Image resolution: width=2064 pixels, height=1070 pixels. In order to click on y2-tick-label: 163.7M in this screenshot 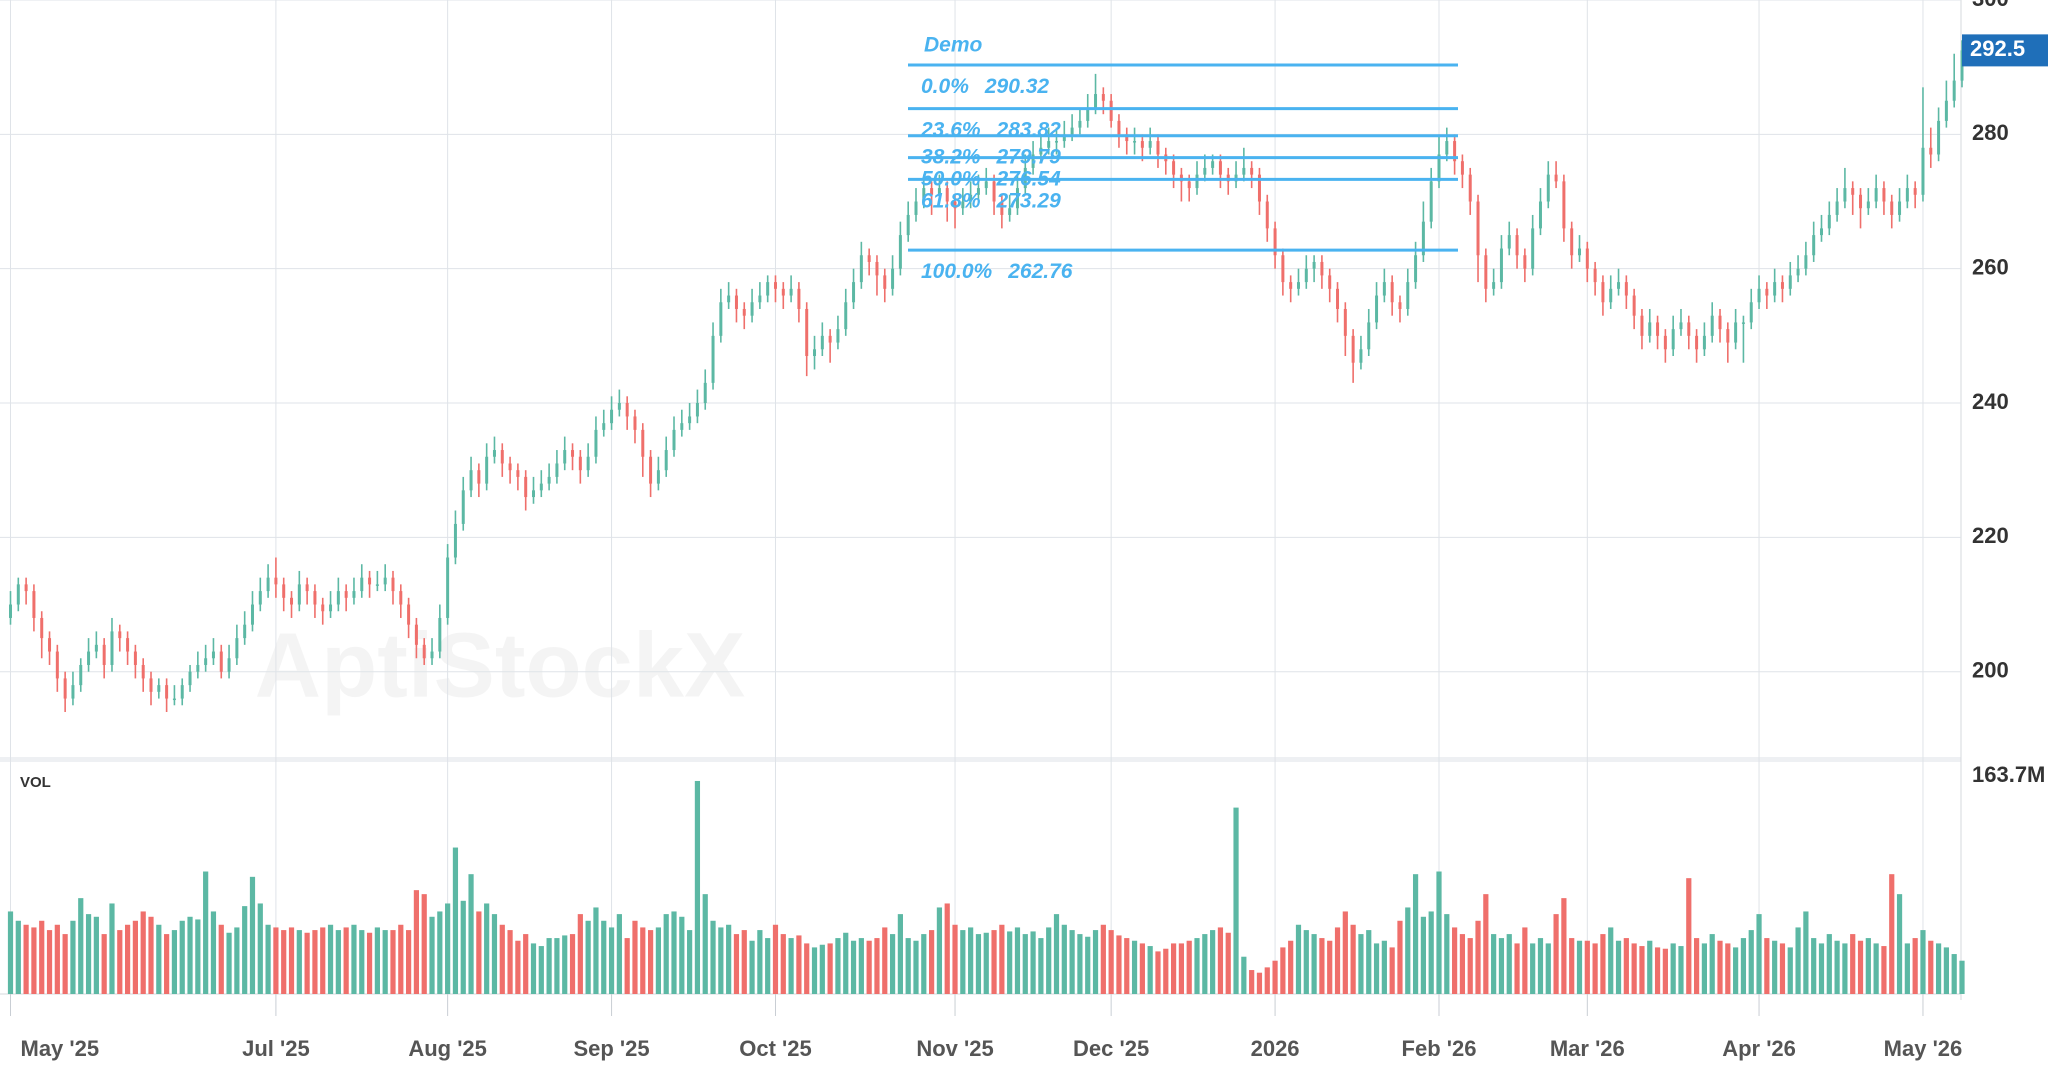, I will do `click(2008, 774)`.